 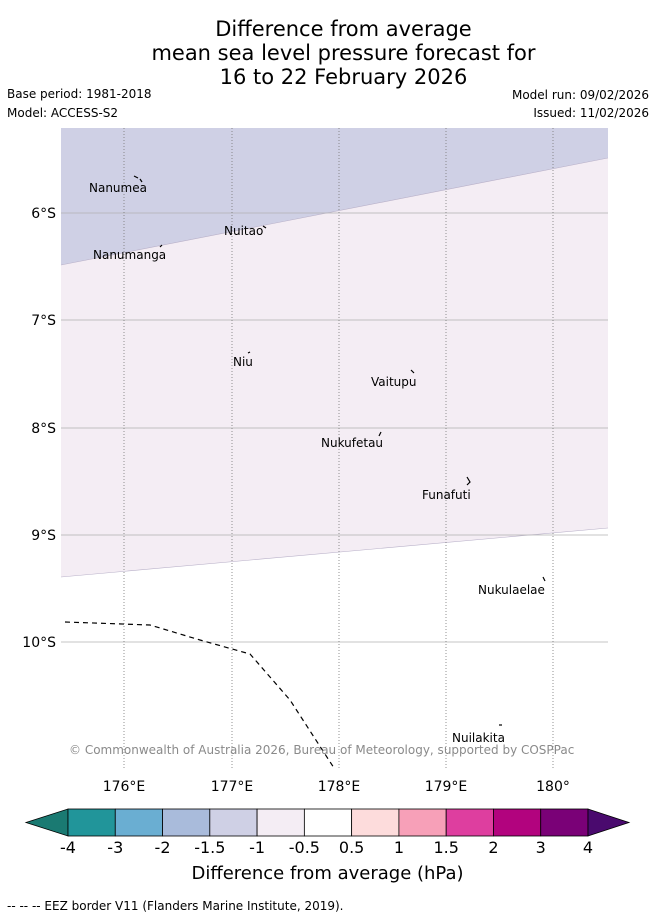 What do you see at coordinates (544, 579) in the screenshot?
I see `island-nukulaelae` at bounding box center [544, 579].